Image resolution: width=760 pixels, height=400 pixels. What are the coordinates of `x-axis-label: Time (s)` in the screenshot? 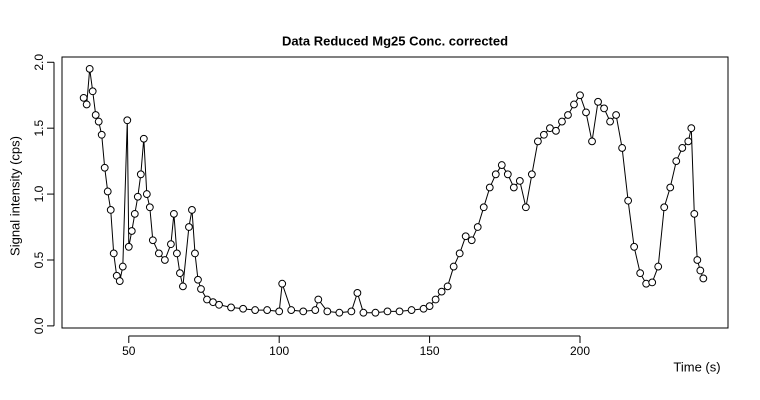 It's located at (696, 366).